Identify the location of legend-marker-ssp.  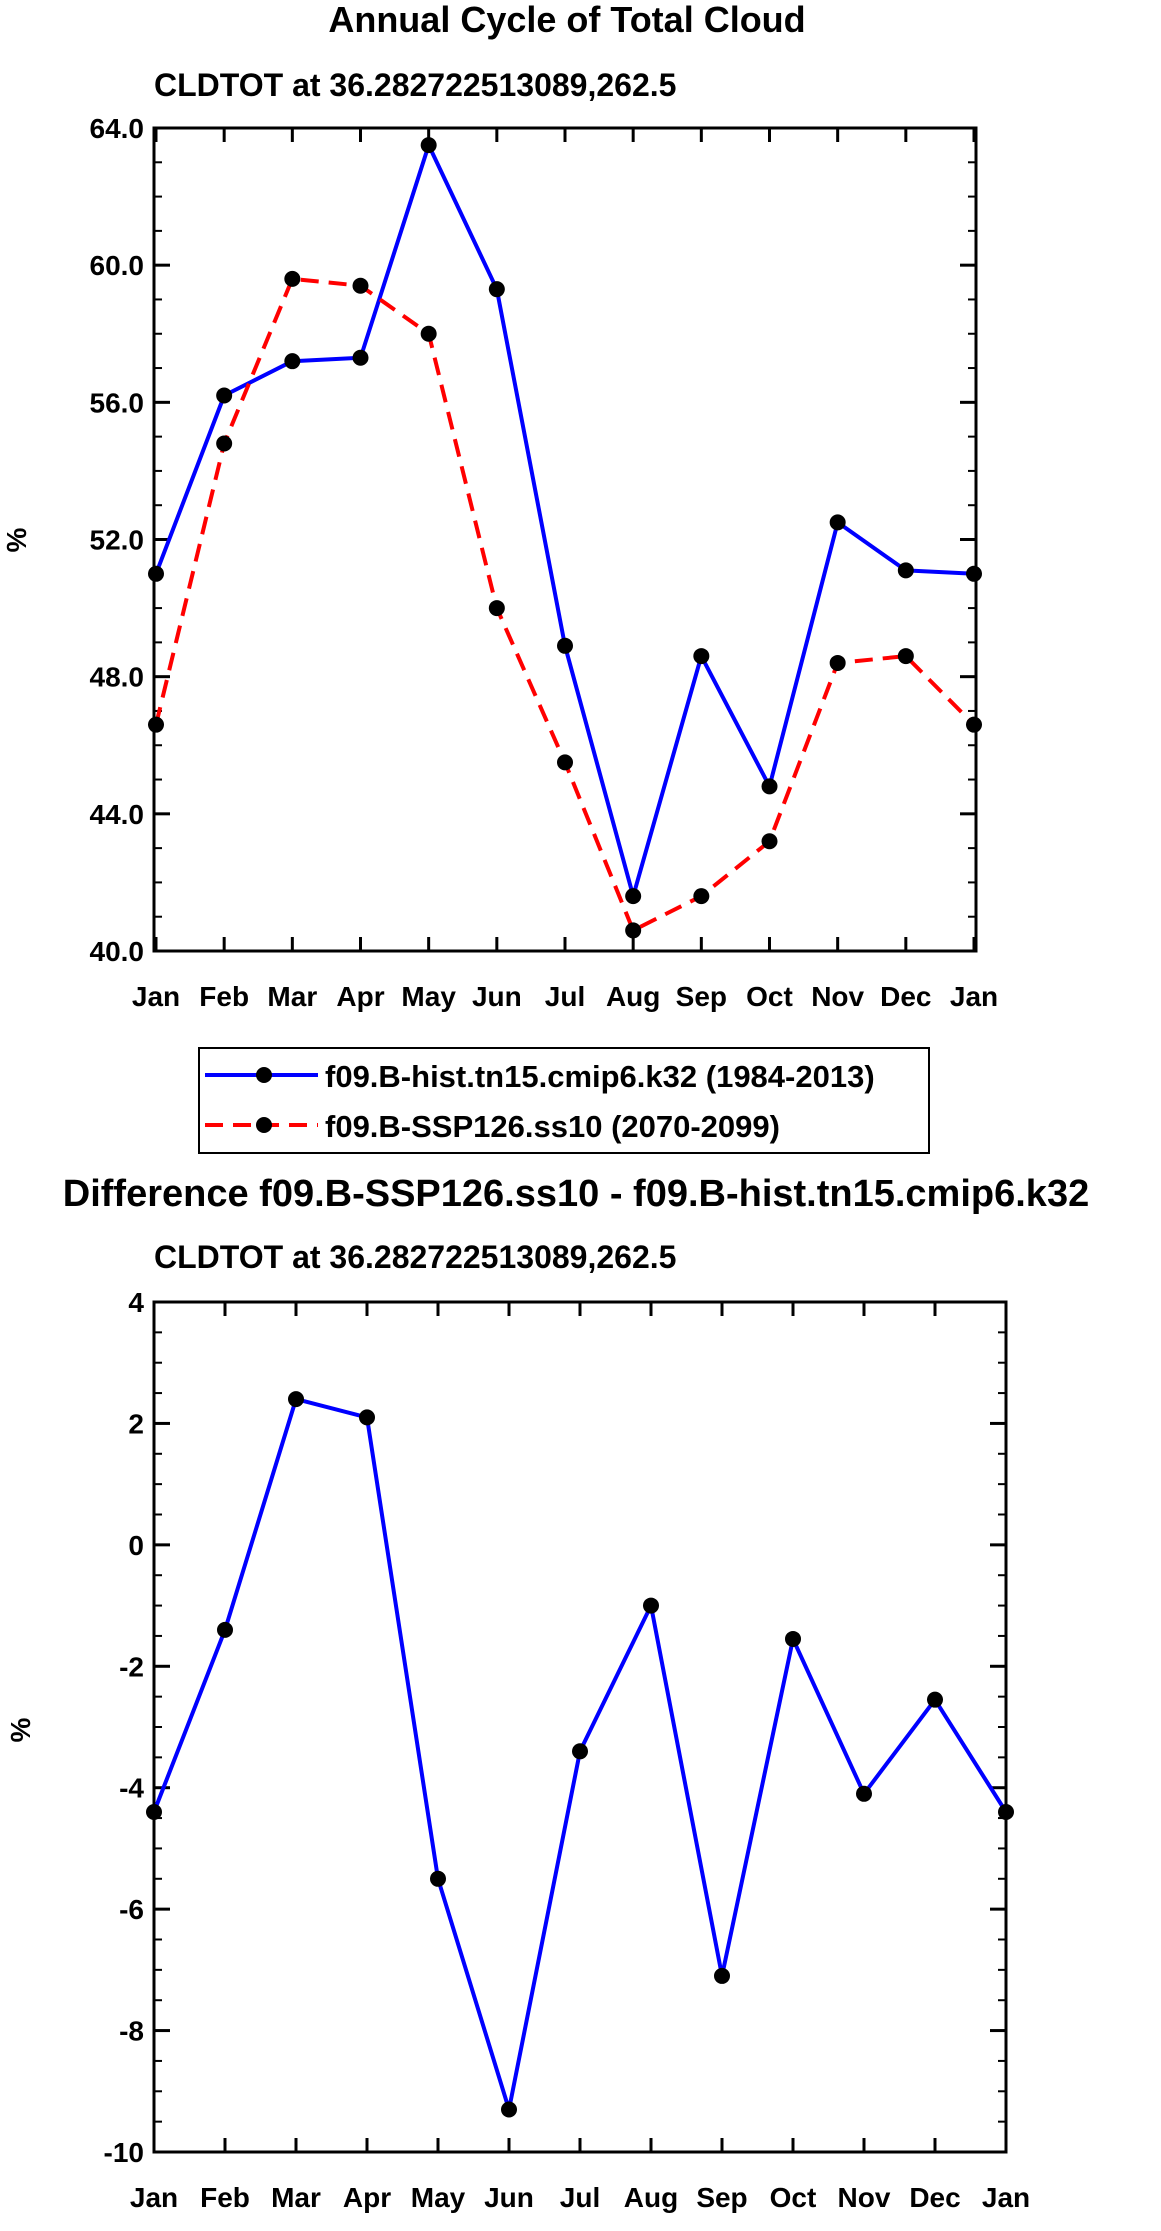
(264, 1125).